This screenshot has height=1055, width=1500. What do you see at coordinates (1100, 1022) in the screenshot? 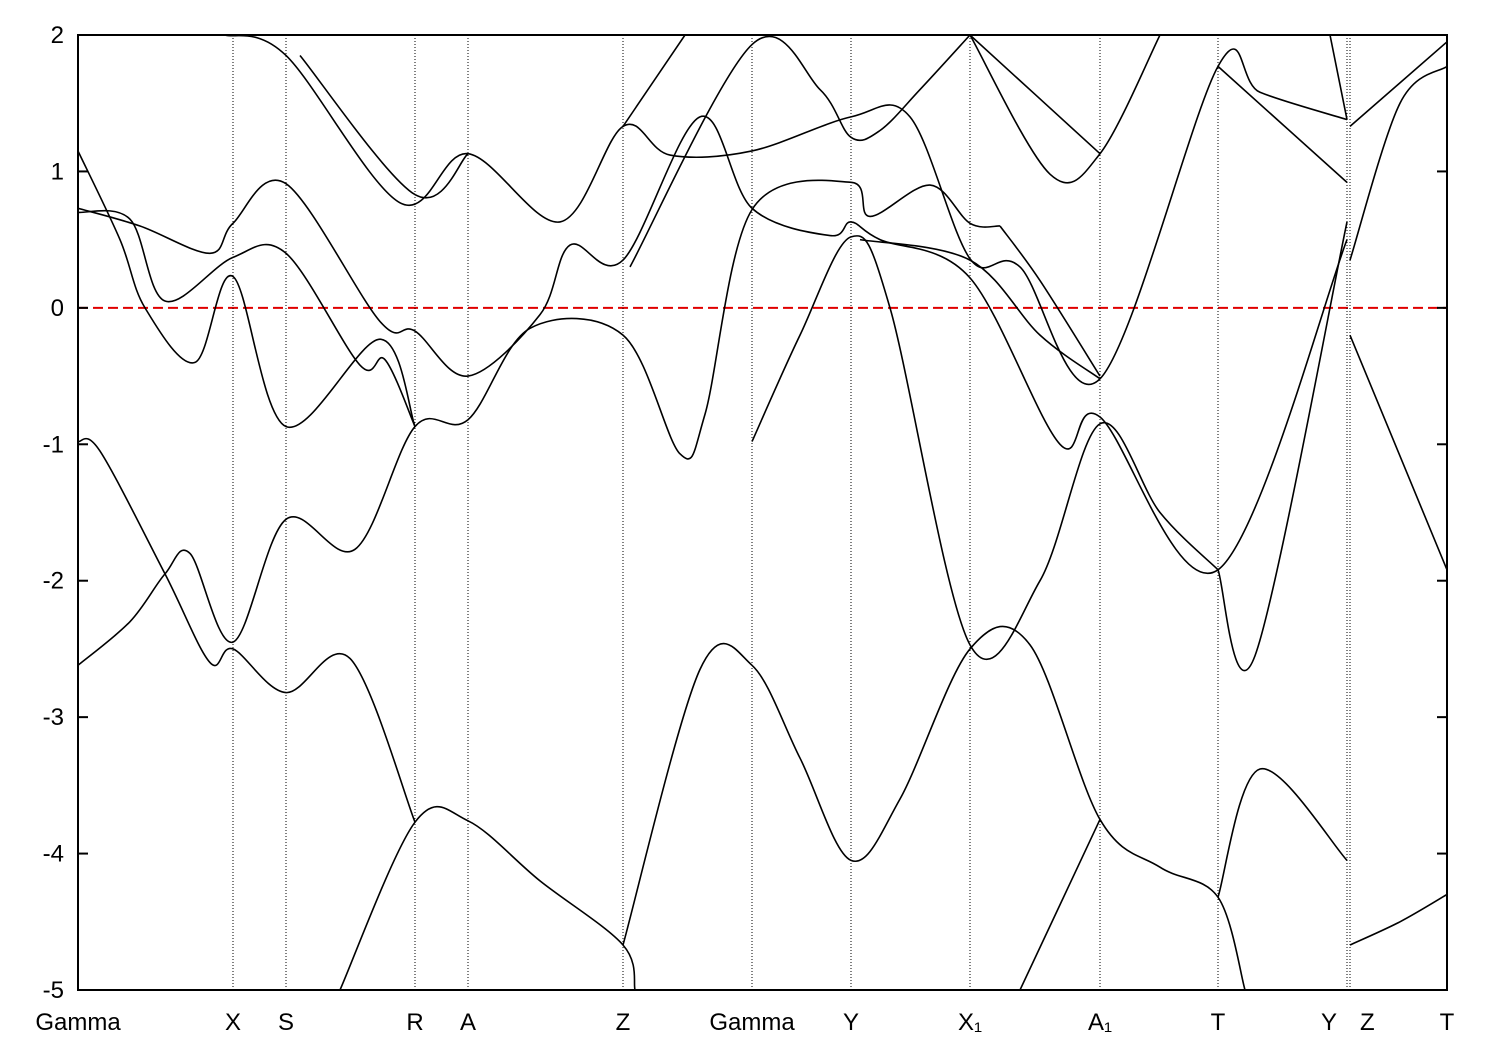
I see `x-tick-label: A₁` at bounding box center [1100, 1022].